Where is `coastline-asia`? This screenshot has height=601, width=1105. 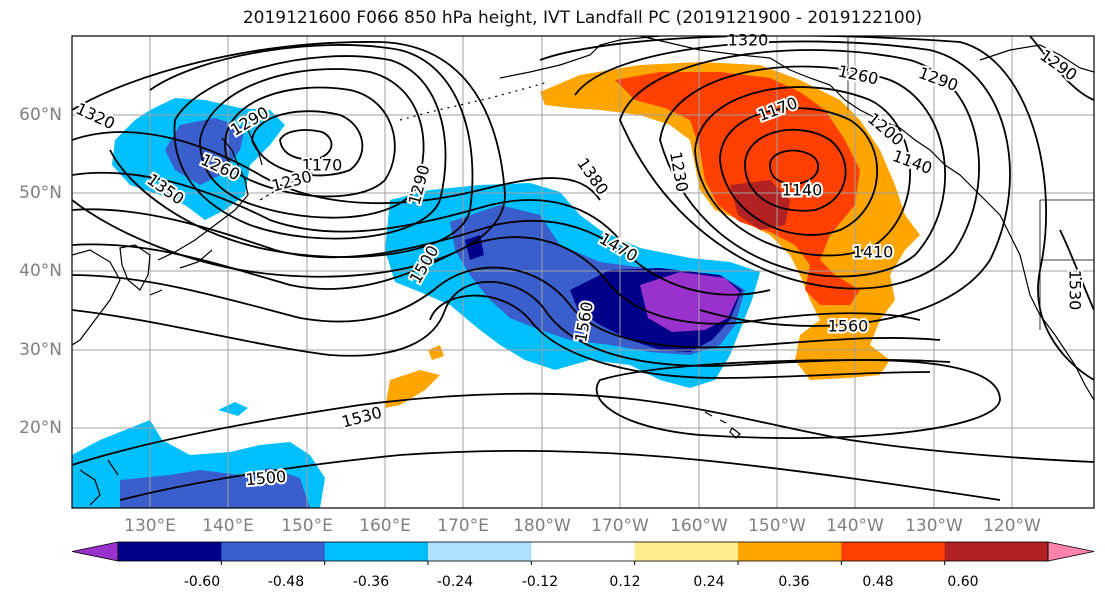 coastline-asia is located at coordinates (96, 297).